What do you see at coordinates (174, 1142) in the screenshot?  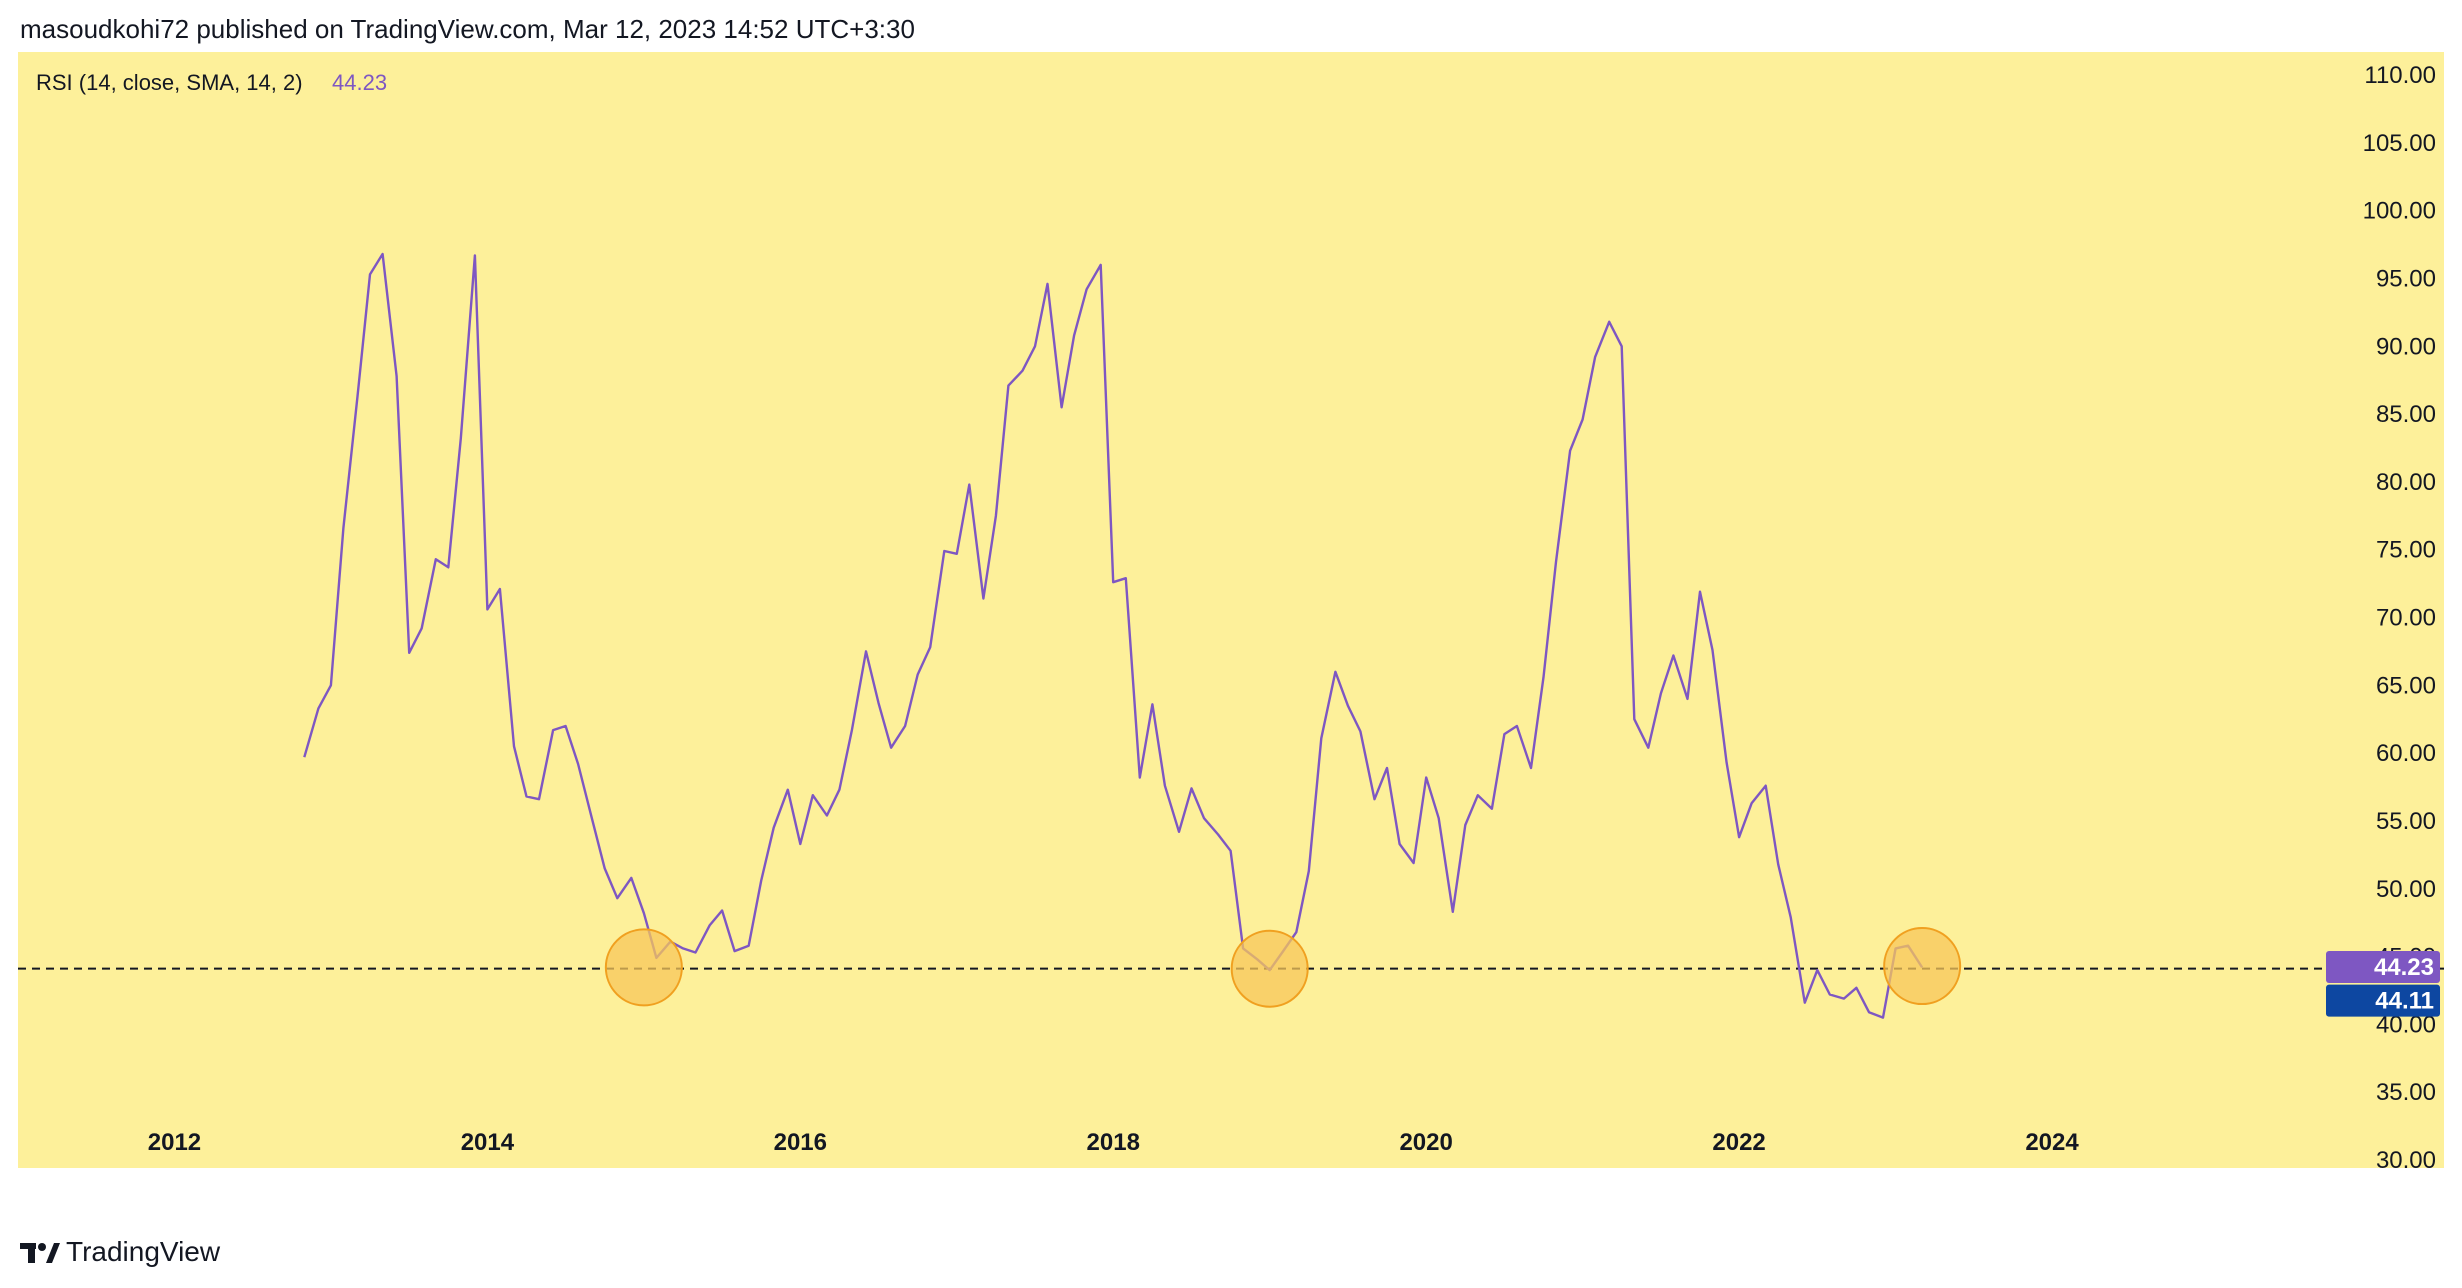 I see `x-tick-label: 2012` at bounding box center [174, 1142].